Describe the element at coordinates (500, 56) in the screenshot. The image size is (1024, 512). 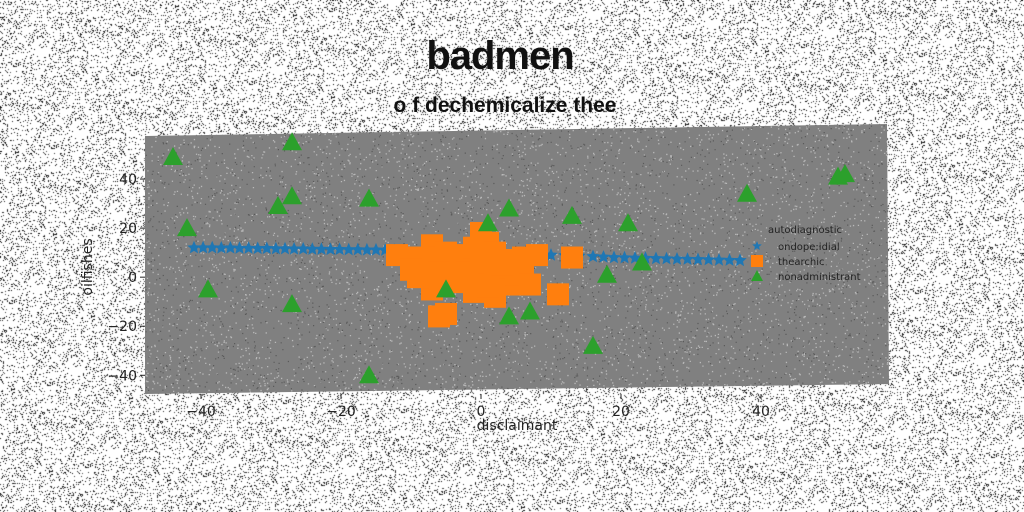
I see `chart-title: badmen` at that location.